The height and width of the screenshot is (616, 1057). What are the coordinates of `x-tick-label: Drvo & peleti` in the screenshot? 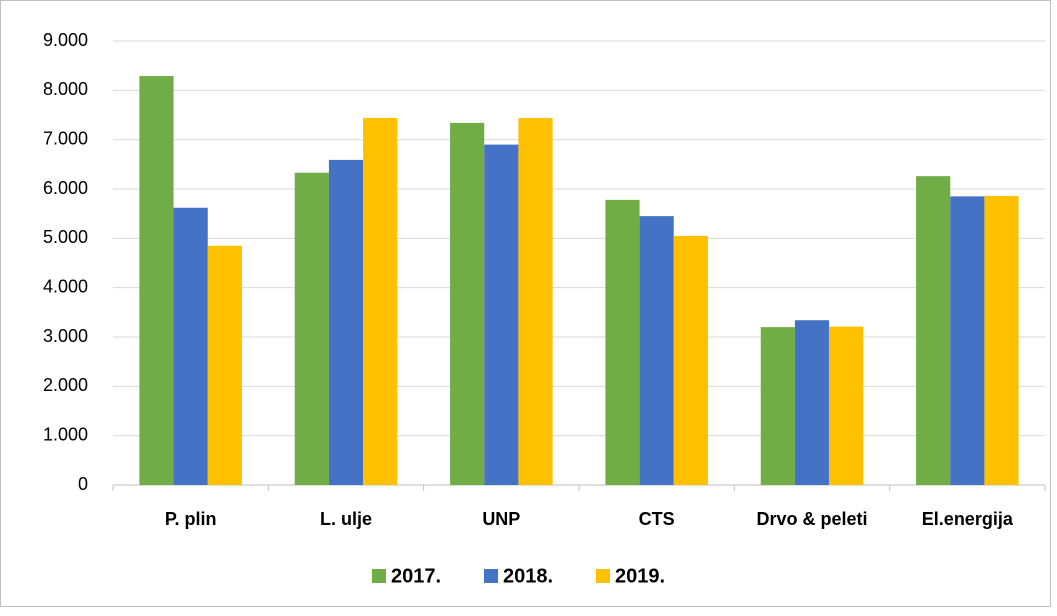 It's located at (811, 519).